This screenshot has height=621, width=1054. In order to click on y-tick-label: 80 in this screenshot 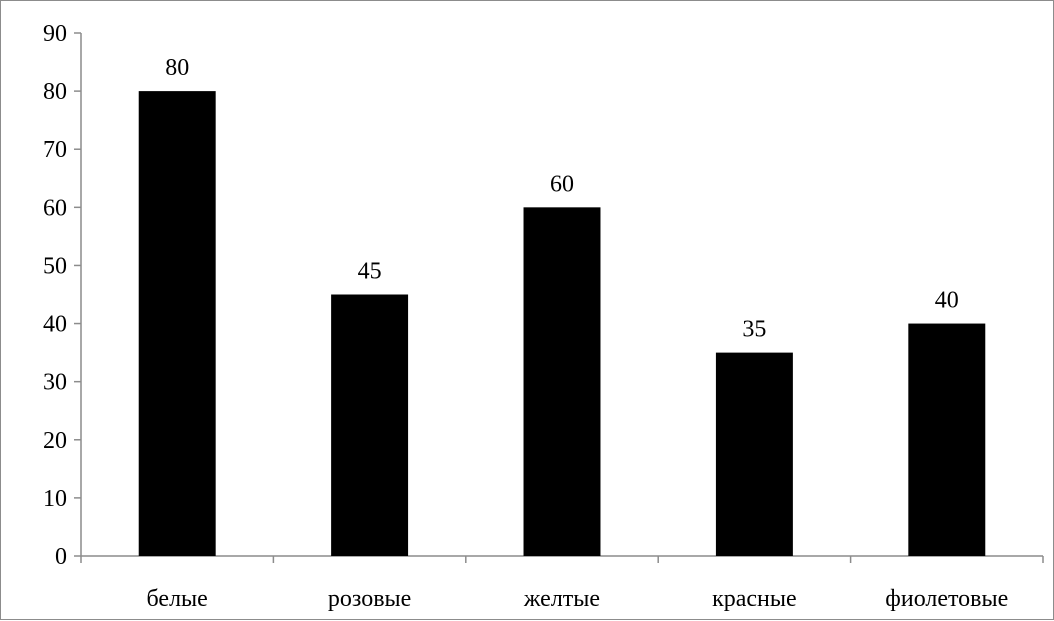, I will do `click(55, 92)`.